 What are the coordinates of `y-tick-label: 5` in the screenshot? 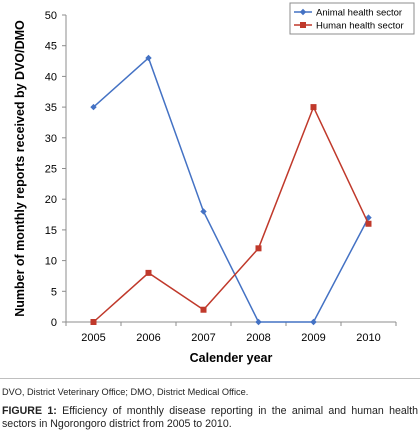 It's located at (54, 292).